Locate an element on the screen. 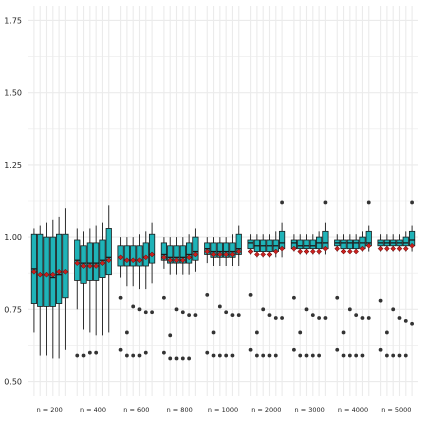 Image resolution: width=423 pixels, height=428 pixels. y-tick-label: 1.00 is located at coordinates (13, 237).